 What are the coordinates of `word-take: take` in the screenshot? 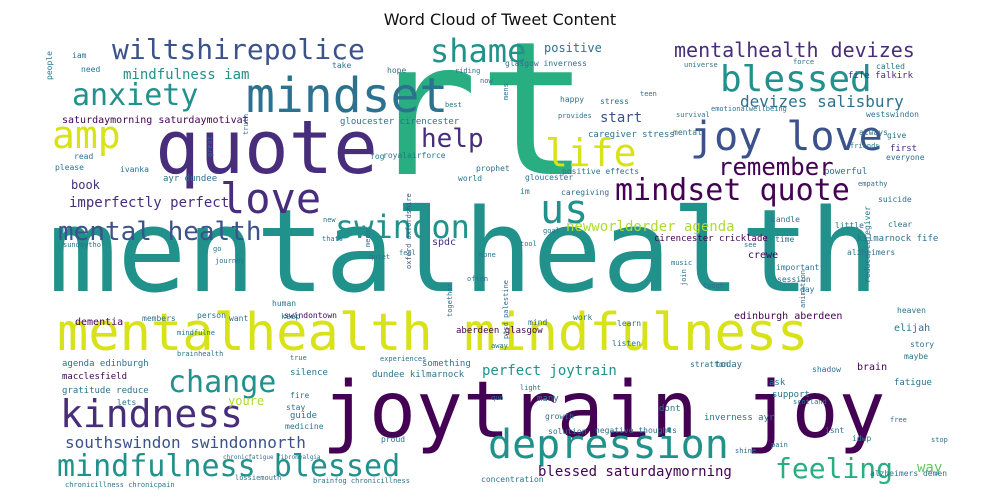 It's located at (341, 65).